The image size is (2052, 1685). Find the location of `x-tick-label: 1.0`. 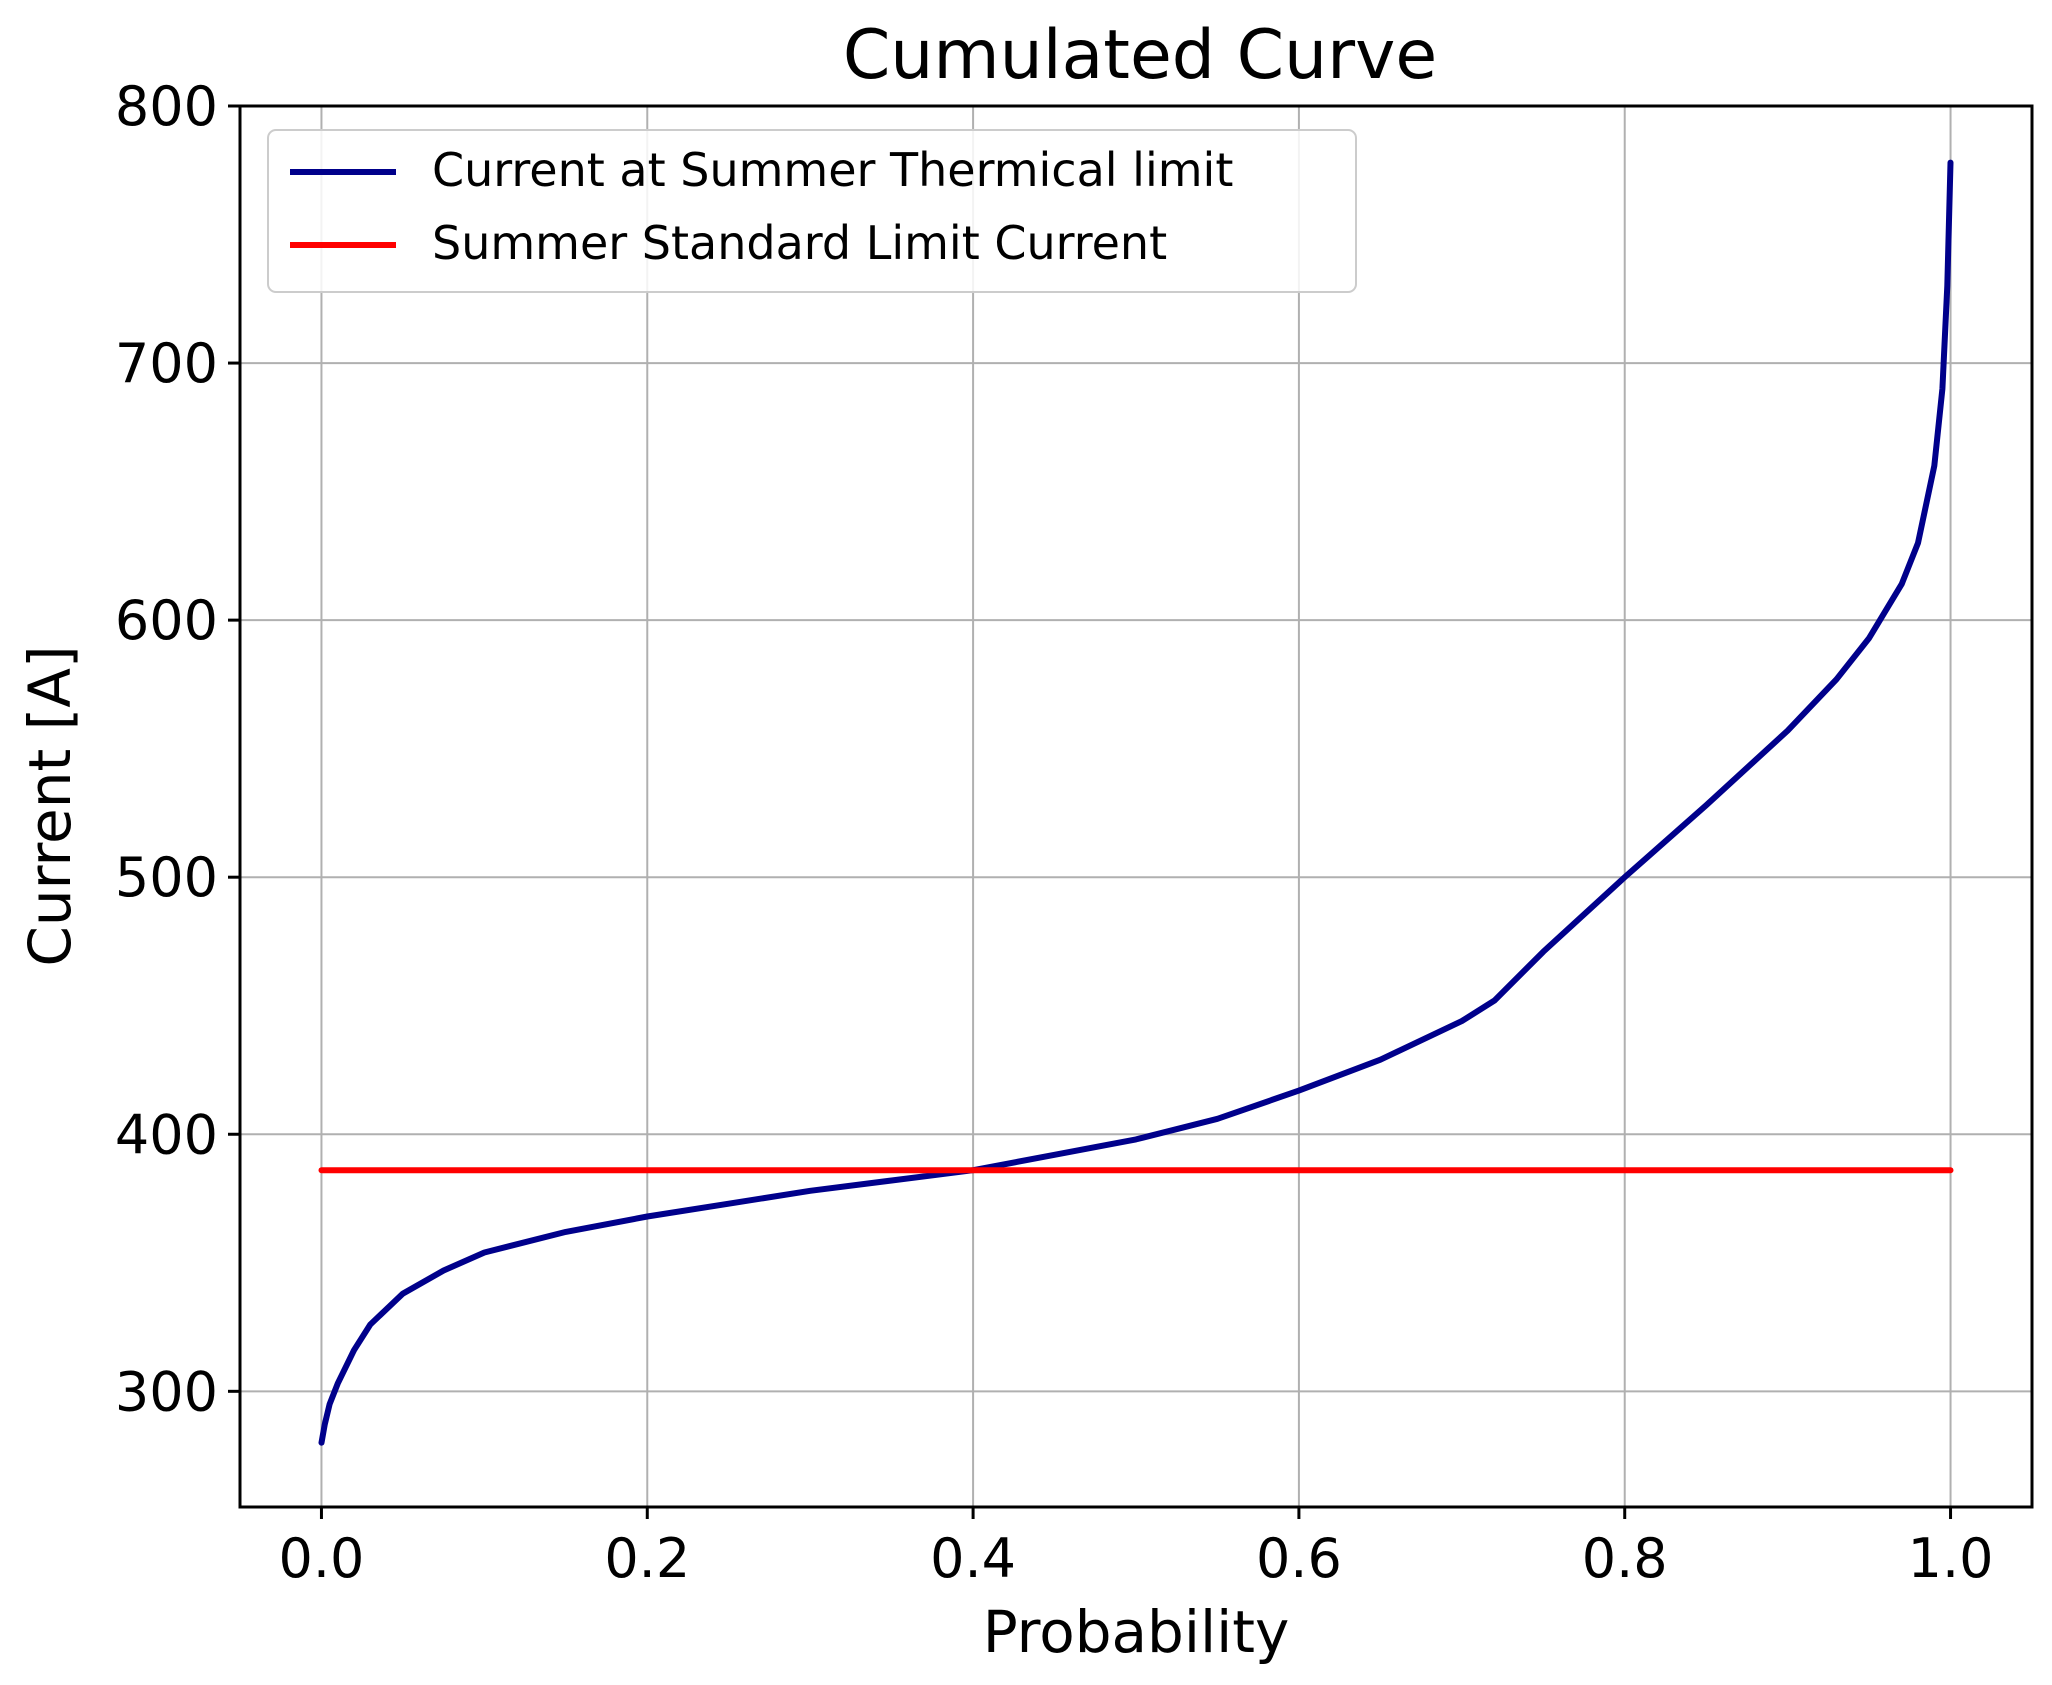

x-tick-label: 1.0 is located at coordinates (1951, 1558).